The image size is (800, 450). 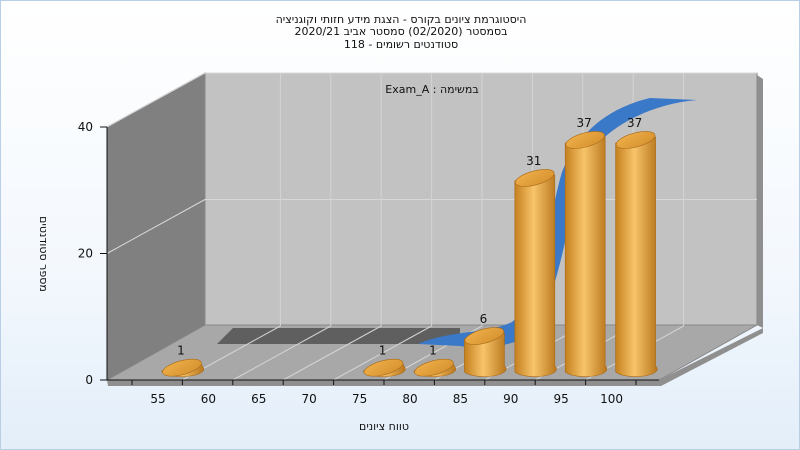 What do you see at coordinates (383, 392) in the screenshot?
I see `x-axis: 55 60 65 70 75 80 85 90 95 100` at bounding box center [383, 392].